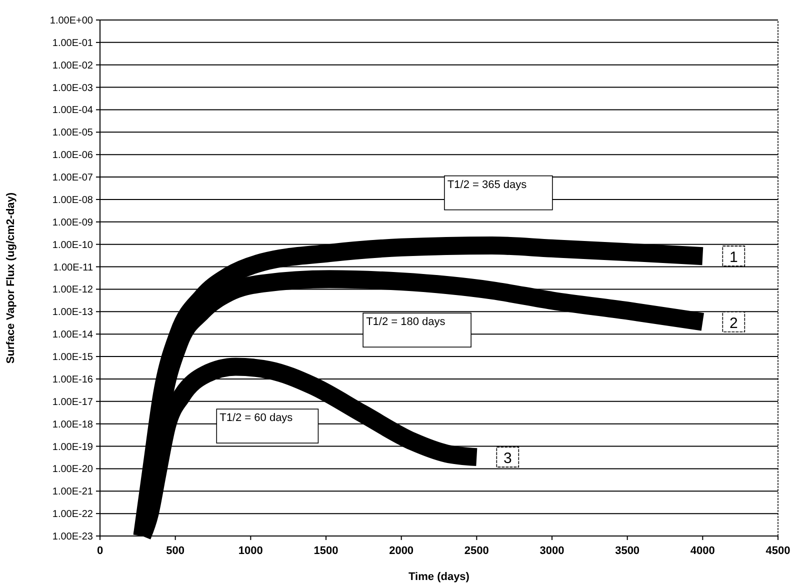 The width and height of the screenshot is (792, 588). Describe the element at coordinates (73, 178) in the screenshot. I see `y-tick-label: 1.00E-07` at that location.